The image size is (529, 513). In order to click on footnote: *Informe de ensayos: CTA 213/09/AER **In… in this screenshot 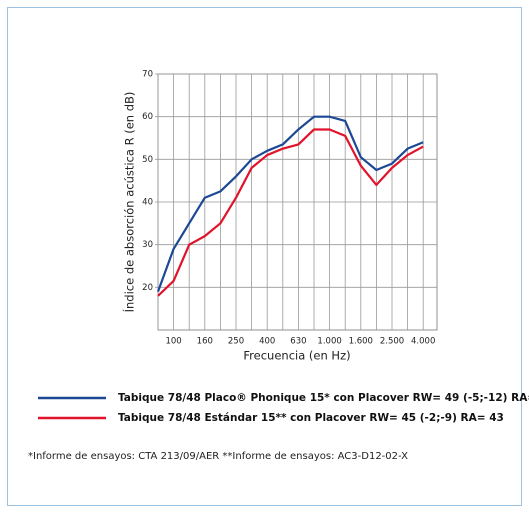, I will do `click(218, 456)`.